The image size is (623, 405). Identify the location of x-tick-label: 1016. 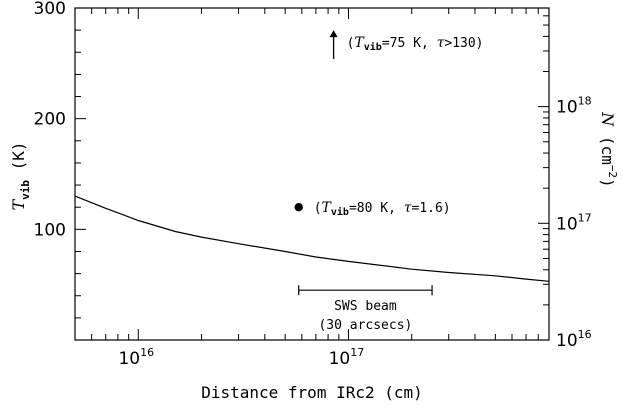
(136, 357).